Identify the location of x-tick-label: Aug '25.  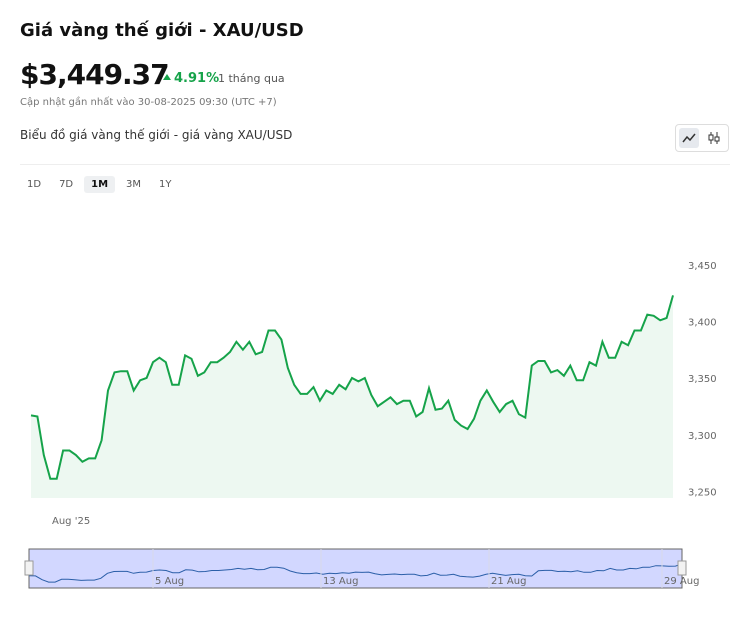
(71, 521).